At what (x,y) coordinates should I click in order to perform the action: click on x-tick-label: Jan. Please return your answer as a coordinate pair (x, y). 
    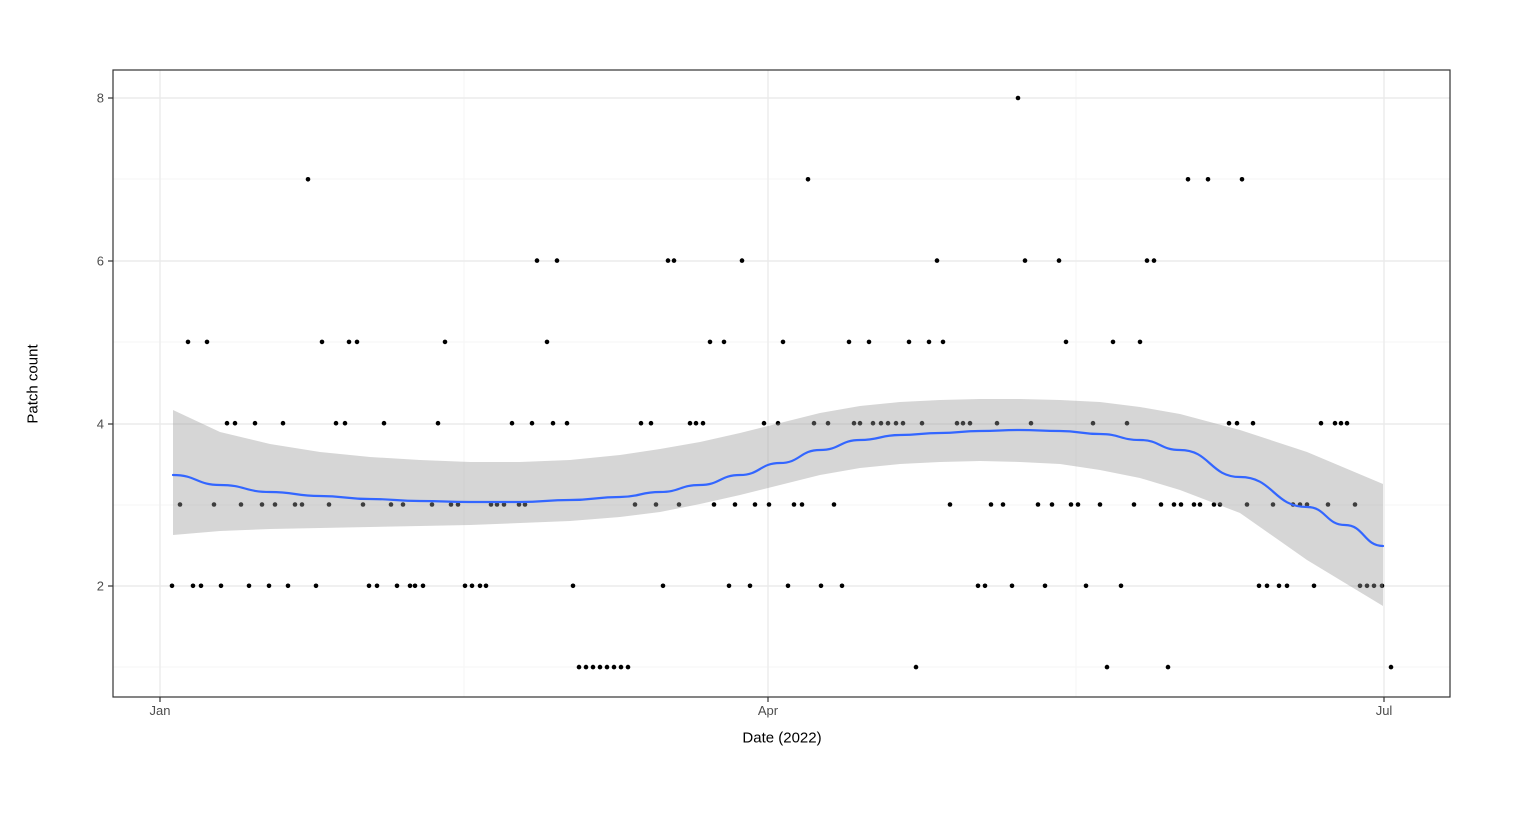
    Looking at the image, I should click on (160, 710).